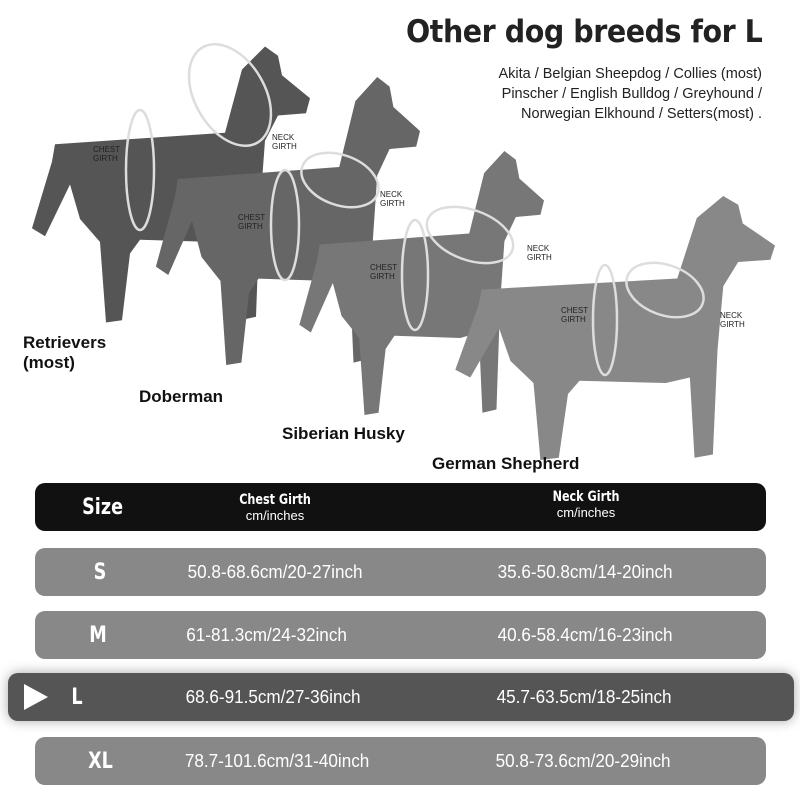 The image size is (800, 800). What do you see at coordinates (583, 760) in the screenshot?
I see `neck-value: 50.8-73.6cm/20-29inch` at bounding box center [583, 760].